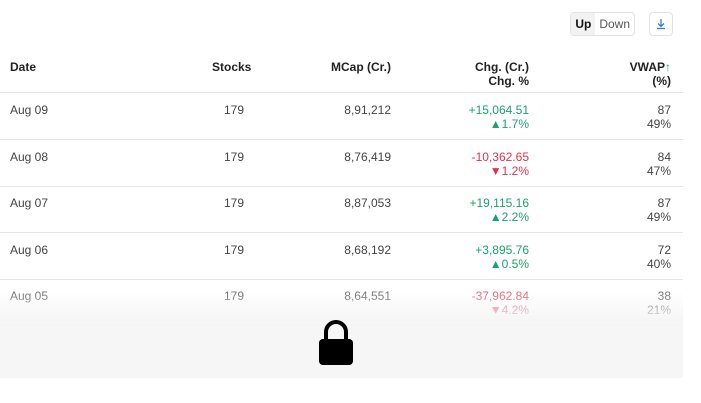  I want to click on row-vwap-pct: 40%, so click(658, 263).